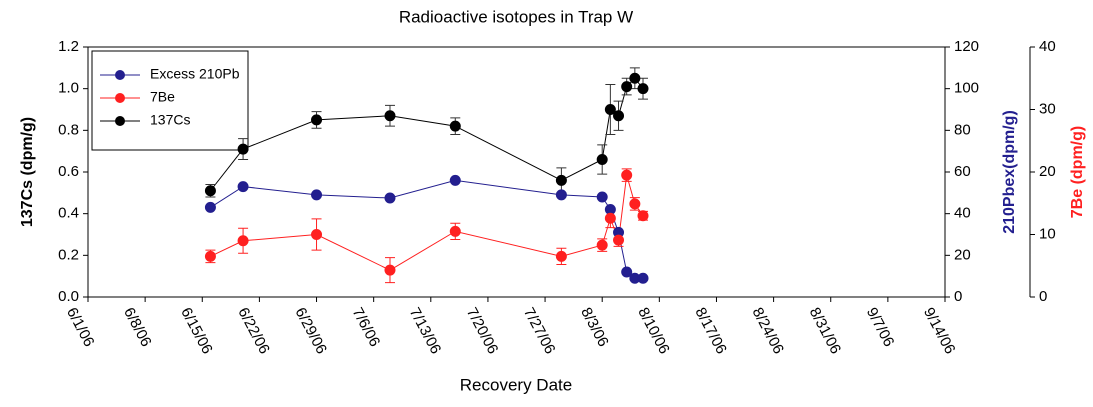 This screenshot has width=1093, height=407. I want to click on y2-tick-label: 40, so click(962, 213).